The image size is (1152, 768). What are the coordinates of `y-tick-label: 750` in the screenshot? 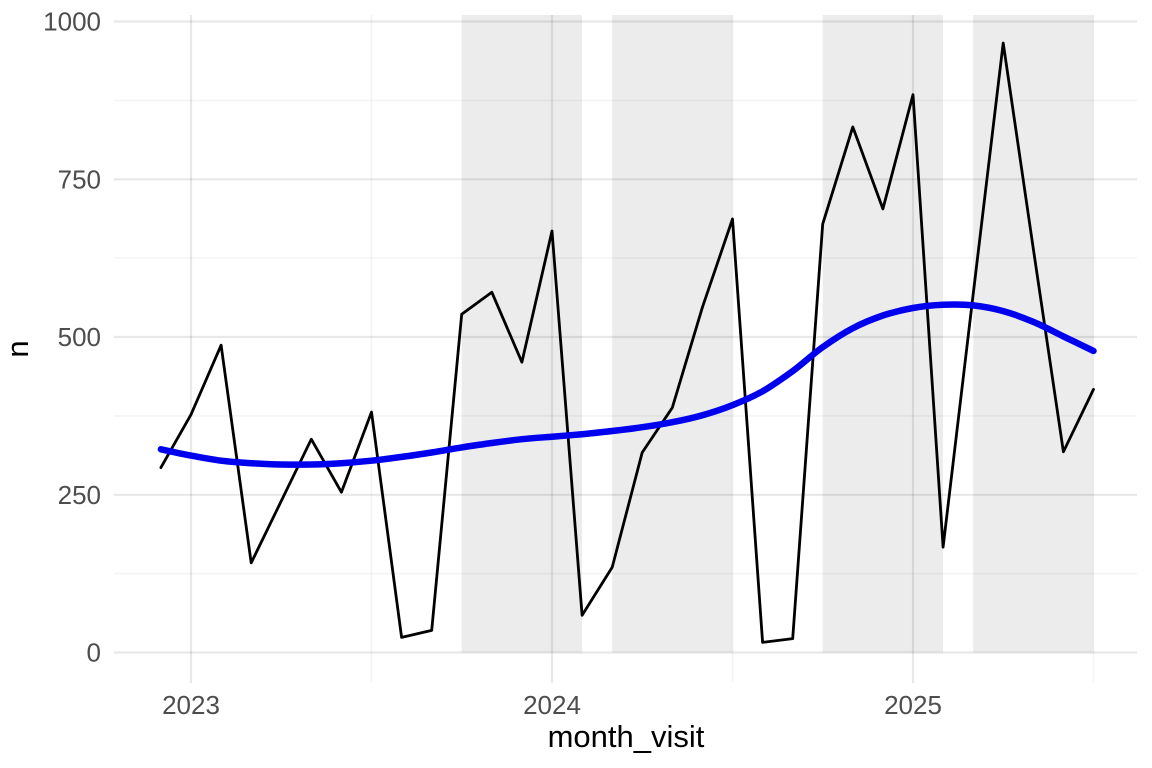 It's located at (79, 179).